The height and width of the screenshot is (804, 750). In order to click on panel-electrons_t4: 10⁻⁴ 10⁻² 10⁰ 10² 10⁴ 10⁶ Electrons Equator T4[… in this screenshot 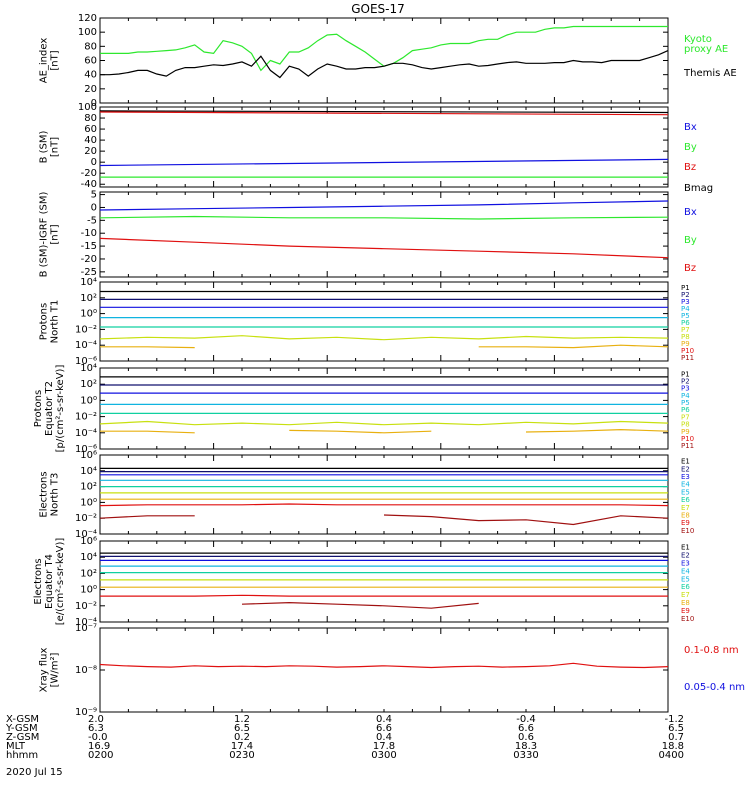, I will do `click(363, 582)`.